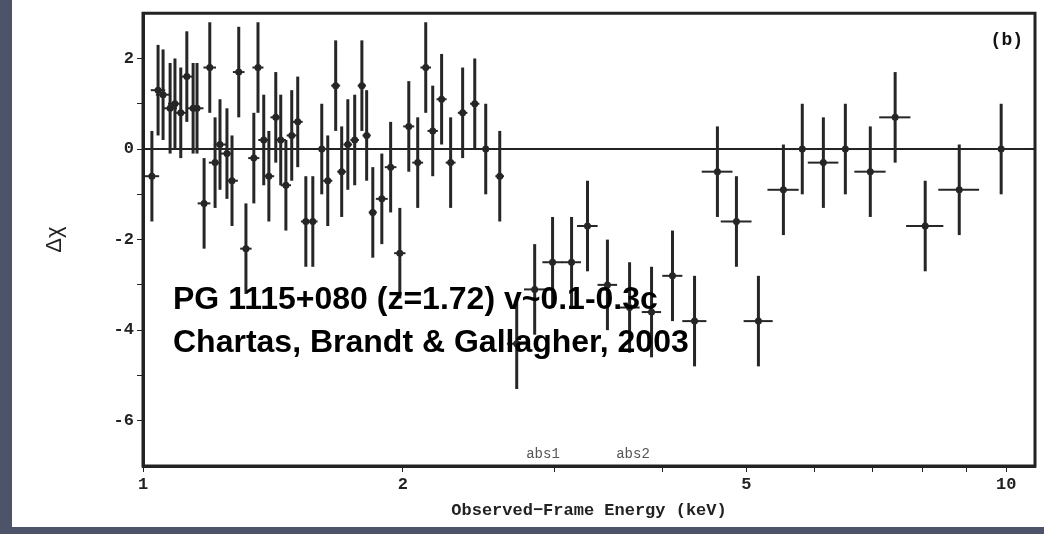  Describe the element at coordinates (746, 485) in the screenshot. I see `x-tick-label: 5` at that location.